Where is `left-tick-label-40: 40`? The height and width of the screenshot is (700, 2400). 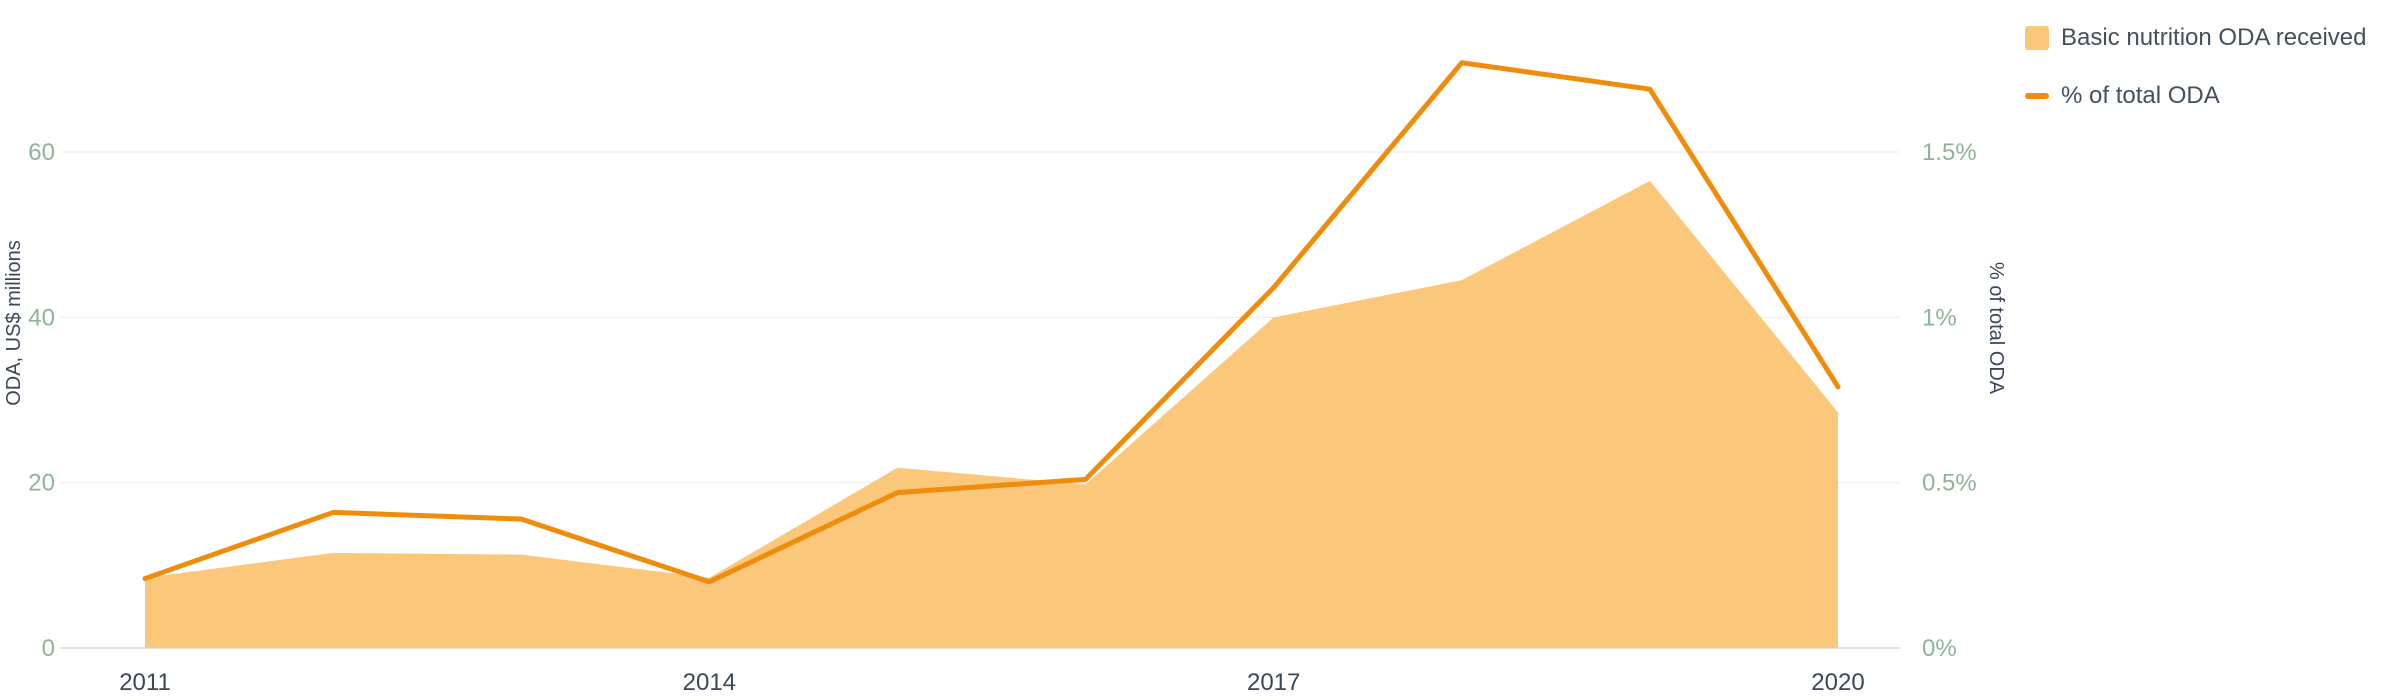
left-tick-label-40: 40 is located at coordinates (41, 317).